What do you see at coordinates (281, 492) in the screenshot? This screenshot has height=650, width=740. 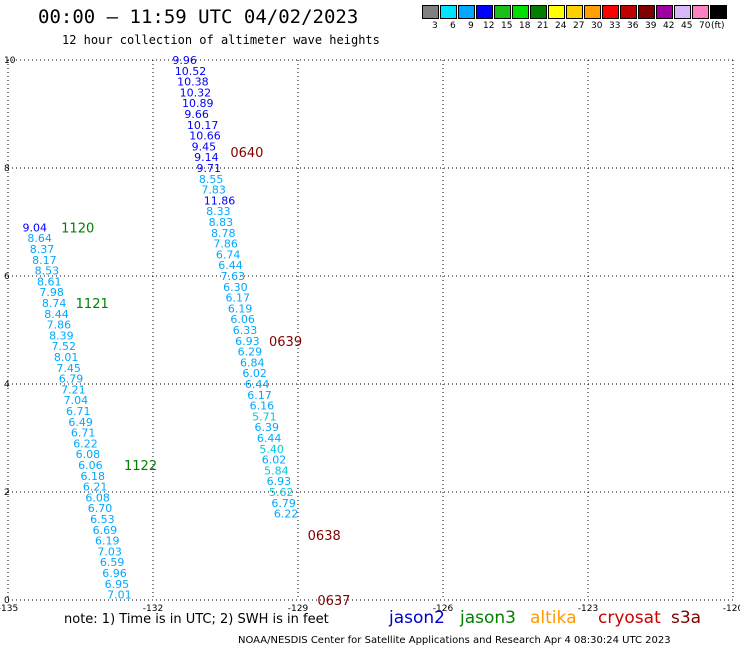 I see `wave-height-value: 5.62` at bounding box center [281, 492].